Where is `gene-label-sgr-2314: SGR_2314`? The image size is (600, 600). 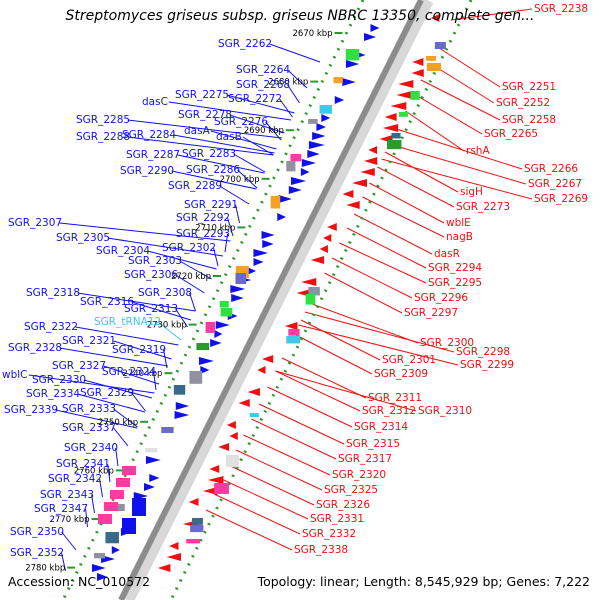 gene-label-sgr-2314: SGR_2314 is located at coordinates (381, 427).